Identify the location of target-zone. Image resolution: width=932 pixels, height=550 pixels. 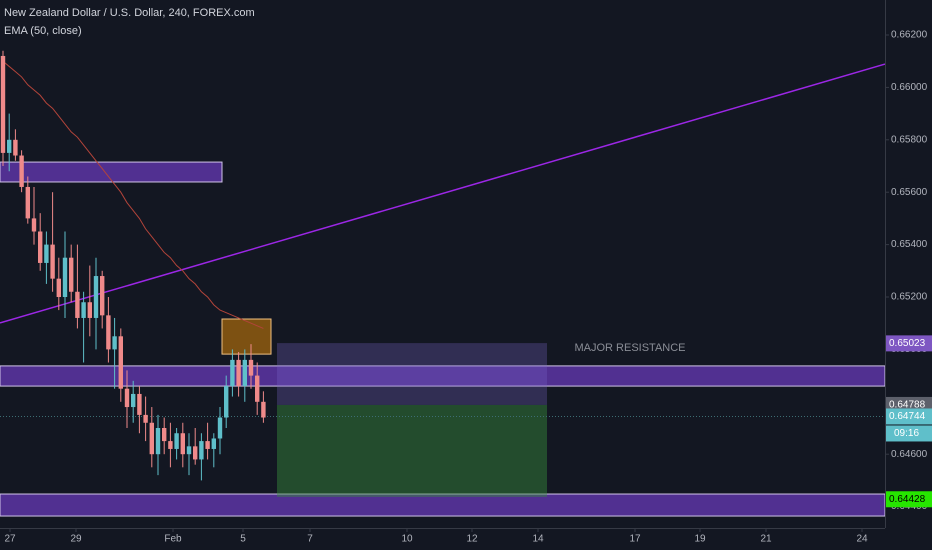
(412, 374).